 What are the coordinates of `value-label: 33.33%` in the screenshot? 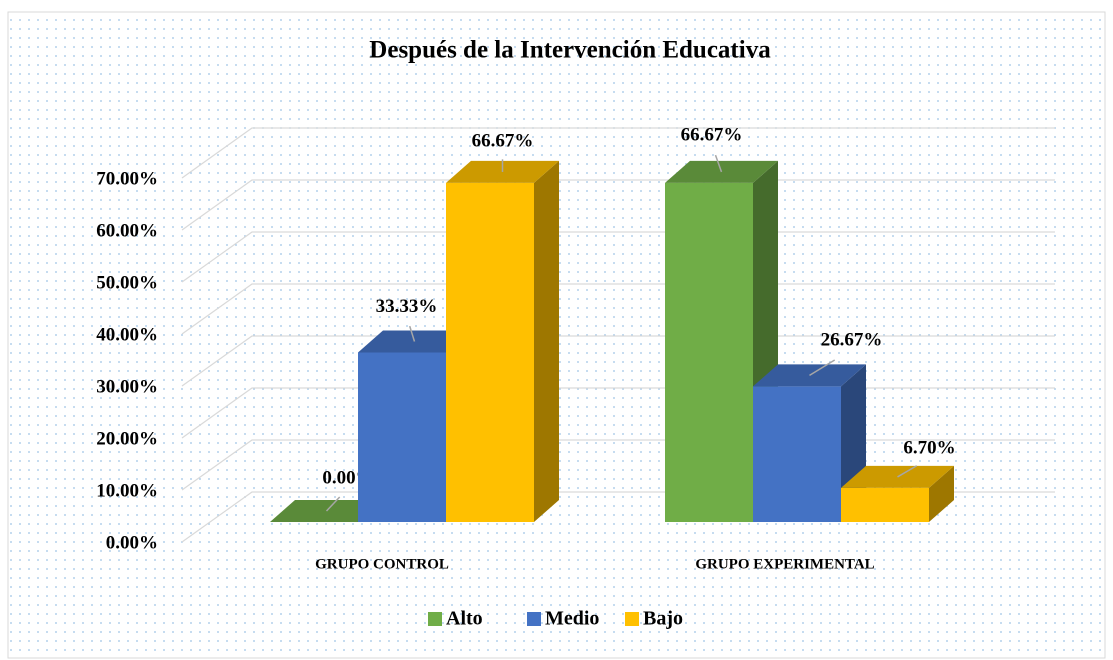 It's located at (407, 306).